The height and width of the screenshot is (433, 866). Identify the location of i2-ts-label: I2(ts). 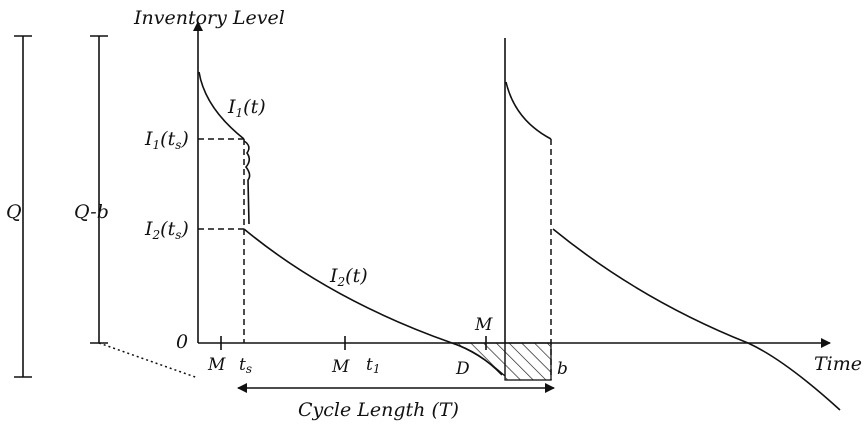
(166, 230).